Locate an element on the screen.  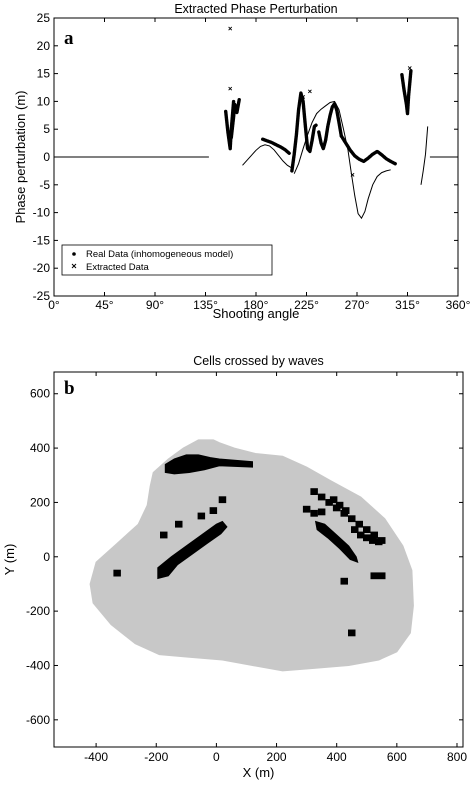
chart-a-y-tick-label: 5 is located at coordinates (46, 129).